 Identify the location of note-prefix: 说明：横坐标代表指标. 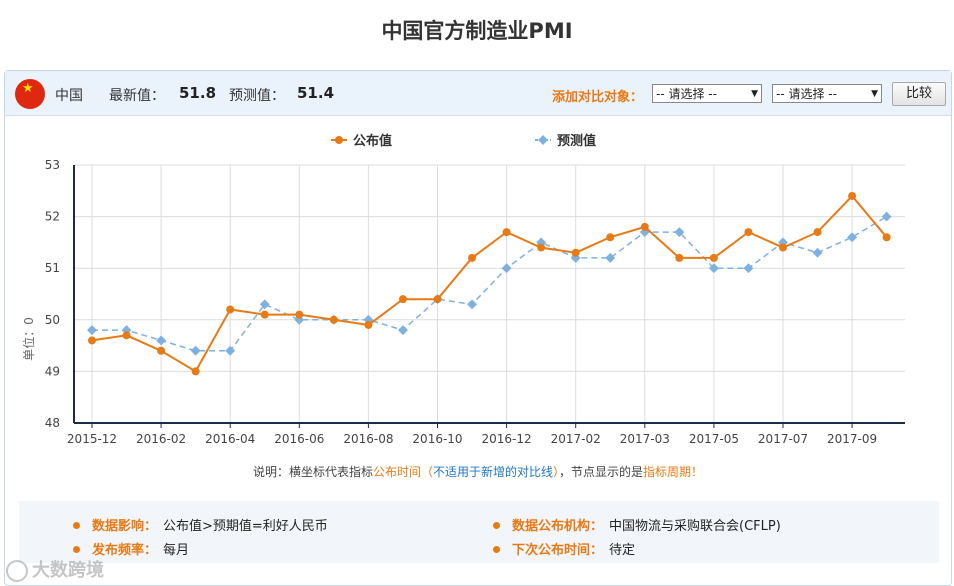
(312, 472).